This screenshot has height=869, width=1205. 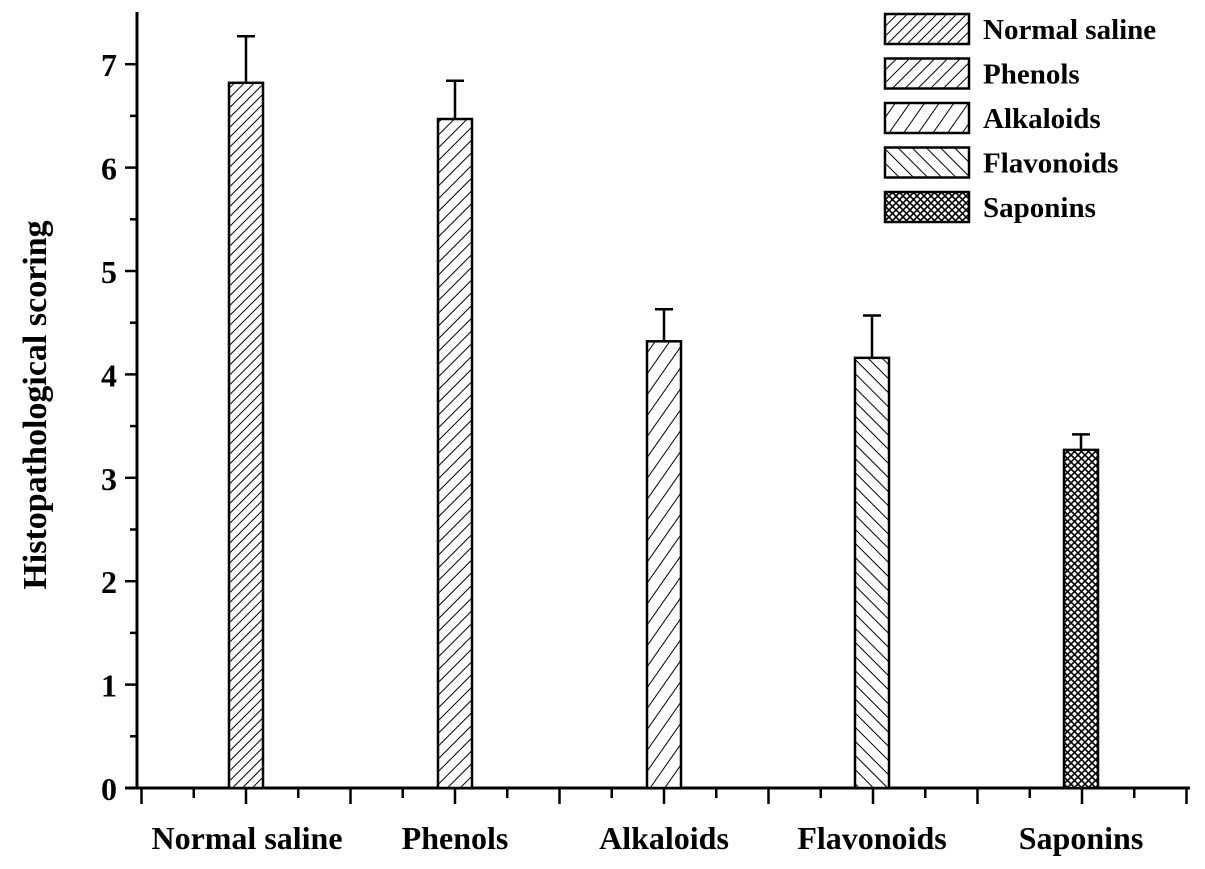 I want to click on bar-saponins, so click(x=1081, y=619).